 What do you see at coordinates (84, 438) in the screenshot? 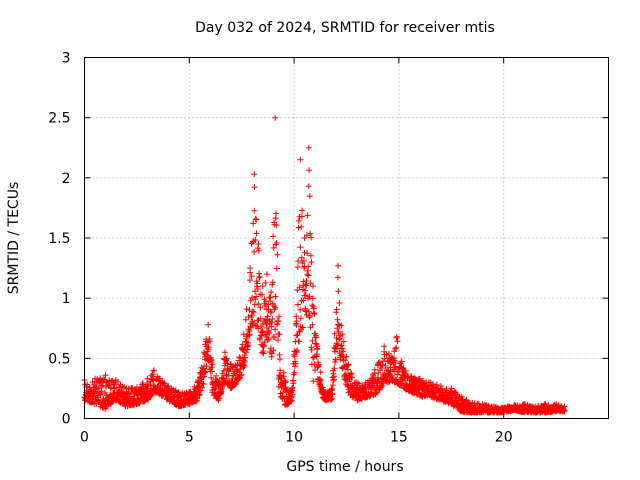
I see `x-tick-label: 0` at bounding box center [84, 438].